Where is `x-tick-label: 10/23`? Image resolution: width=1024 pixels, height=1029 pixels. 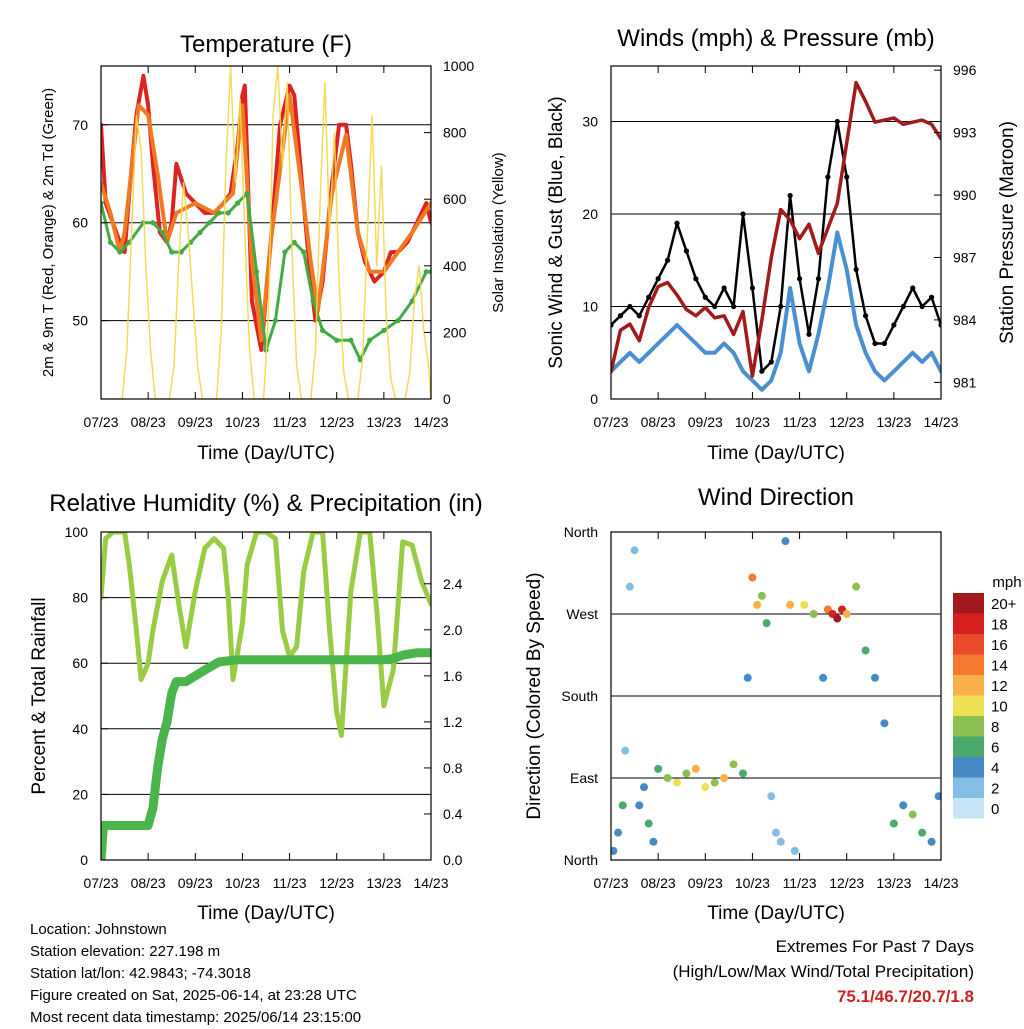 x-tick-label: 10/23 is located at coordinates (242, 422).